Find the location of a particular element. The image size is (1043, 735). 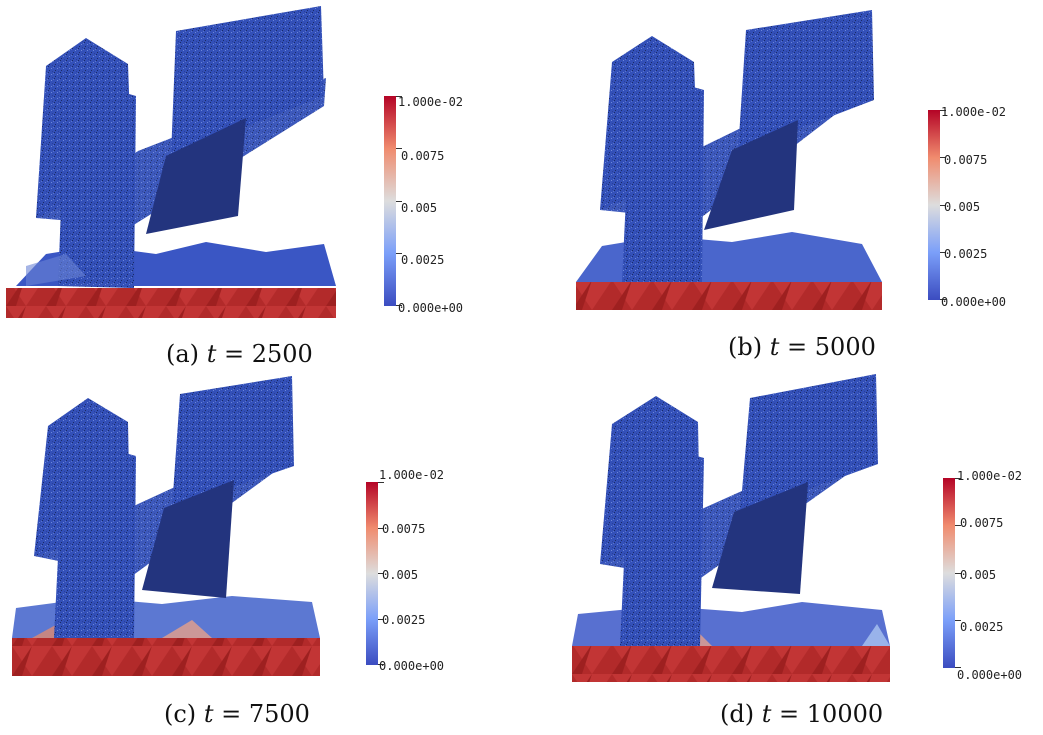

panel-caption: (a) t = 2500 is located at coordinates (239, 354).